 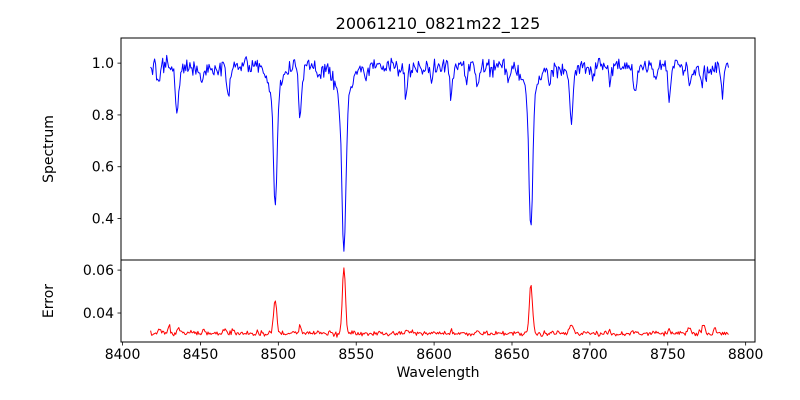 I want to click on x-ticks: 8400 8450 8500 8550 8600 8650 8700 8750 8800, so click(x=434, y=352).